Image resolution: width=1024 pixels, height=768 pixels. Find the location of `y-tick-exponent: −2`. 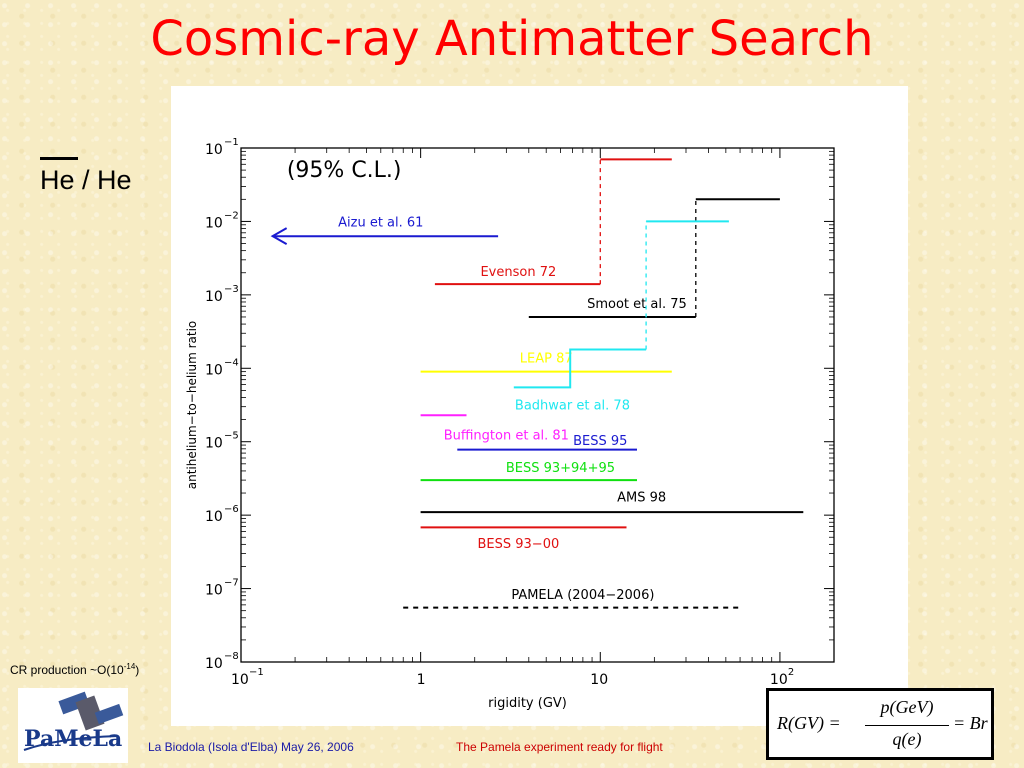

y-tick-exponent: −2 is located at coordinates (231, 215).